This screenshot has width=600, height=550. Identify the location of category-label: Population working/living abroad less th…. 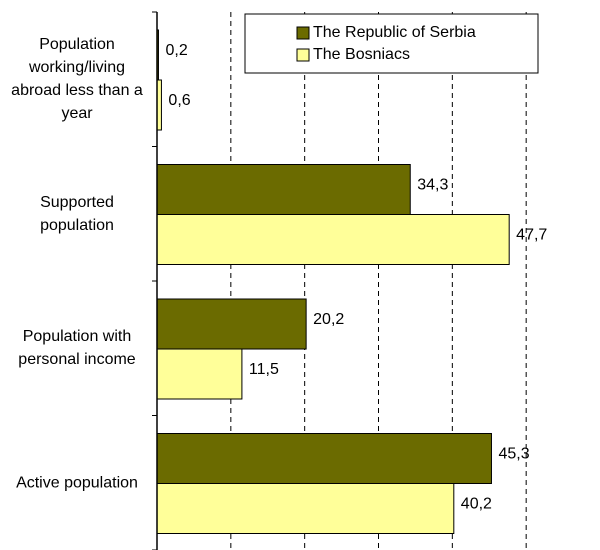
(77, 79).